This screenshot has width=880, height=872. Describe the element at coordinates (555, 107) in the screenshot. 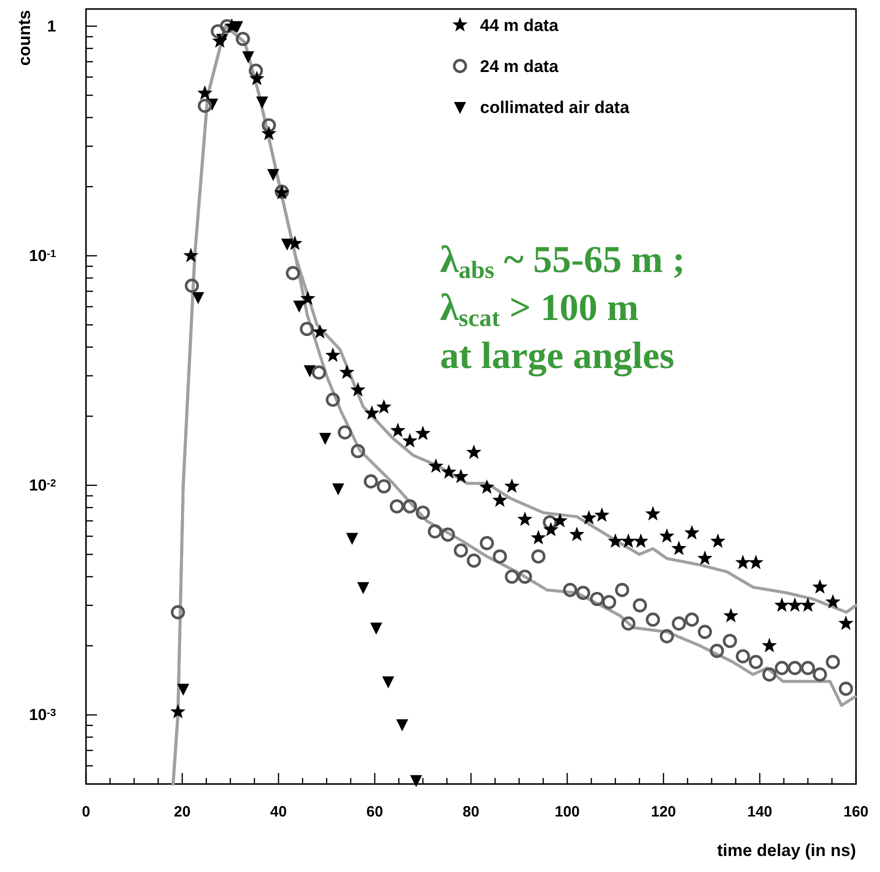

I see `legend-label: collimated air data` at that location.